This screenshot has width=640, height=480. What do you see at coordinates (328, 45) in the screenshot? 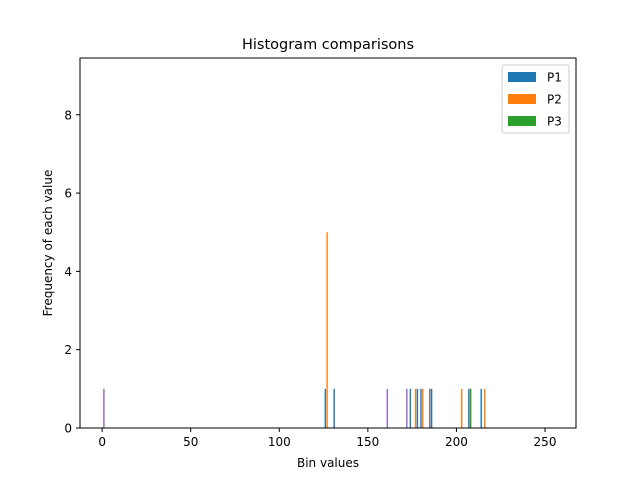
I see `chart-title: Histogram comparisons` at bounding box center [328, 45].